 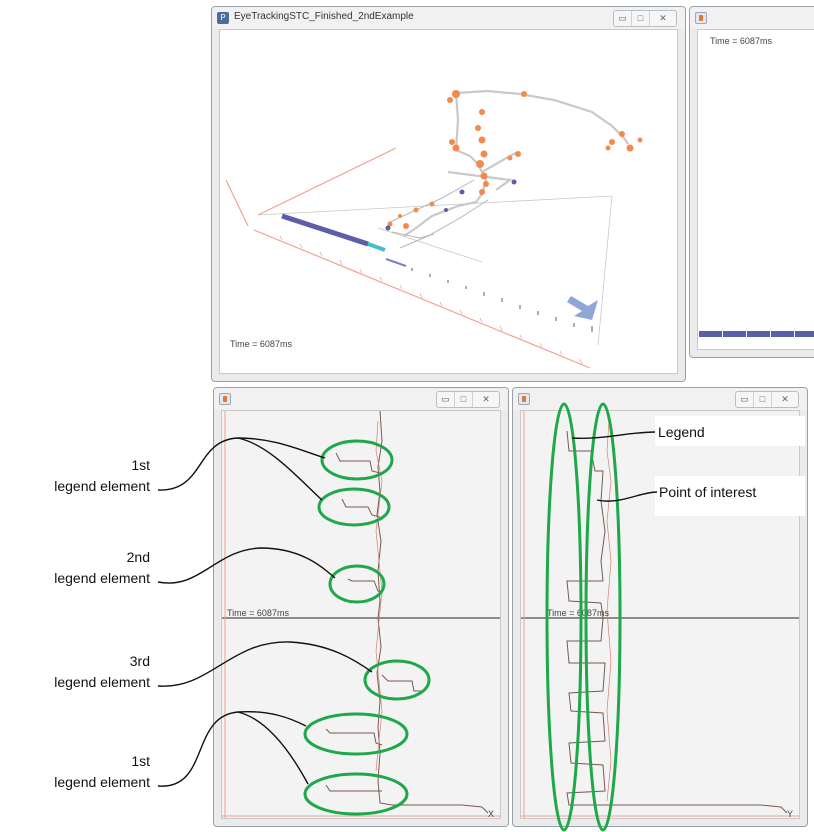 I want to click on legend-label-box, so click(x=730, y=431).